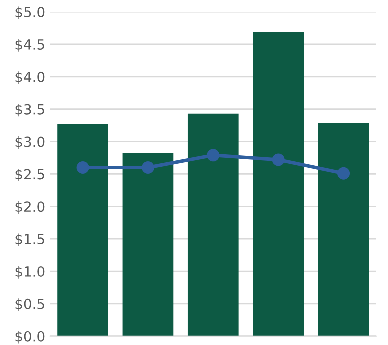 The image size is (388, 345). I want to click on y-tick-label: $0.0, so click(30, 337).